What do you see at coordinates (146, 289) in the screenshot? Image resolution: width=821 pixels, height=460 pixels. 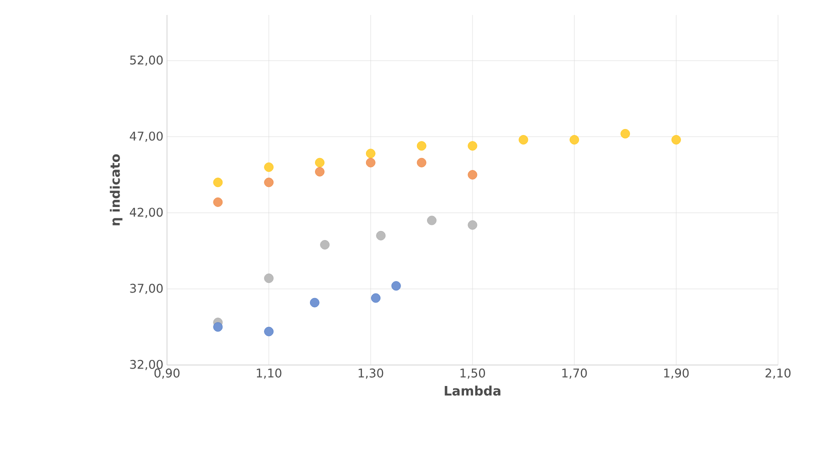 I see `y-tick-label: 37,00` at bounding box center [146, 289].